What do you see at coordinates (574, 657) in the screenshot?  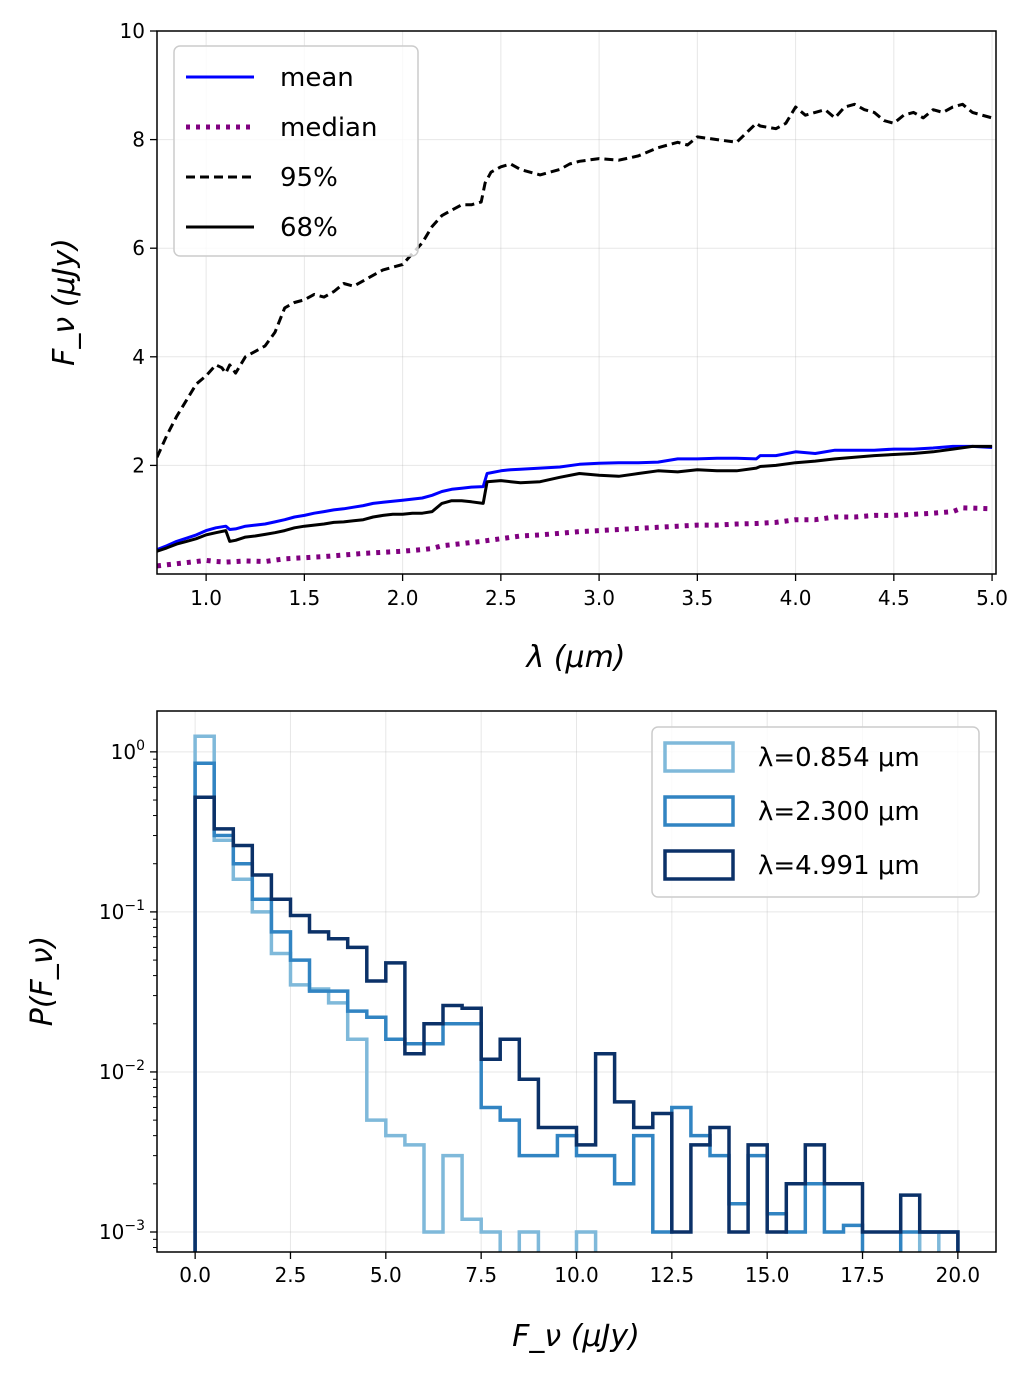 I see `spectrum-xlabel: λ (μm)` at bounding box center [574, 657].